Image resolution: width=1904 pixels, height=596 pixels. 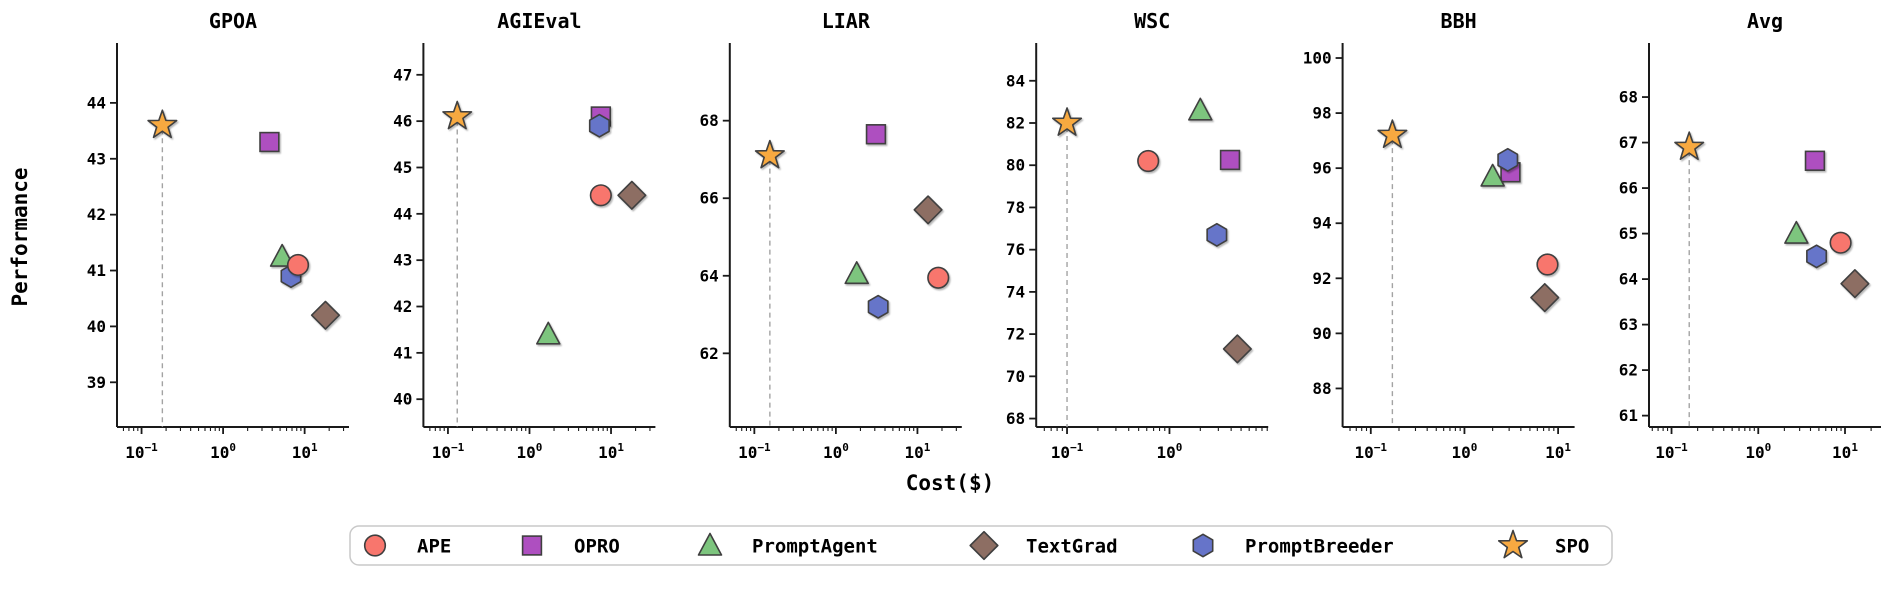 I want to click on y-tick-label: 84, so click(x=1015, y=80).